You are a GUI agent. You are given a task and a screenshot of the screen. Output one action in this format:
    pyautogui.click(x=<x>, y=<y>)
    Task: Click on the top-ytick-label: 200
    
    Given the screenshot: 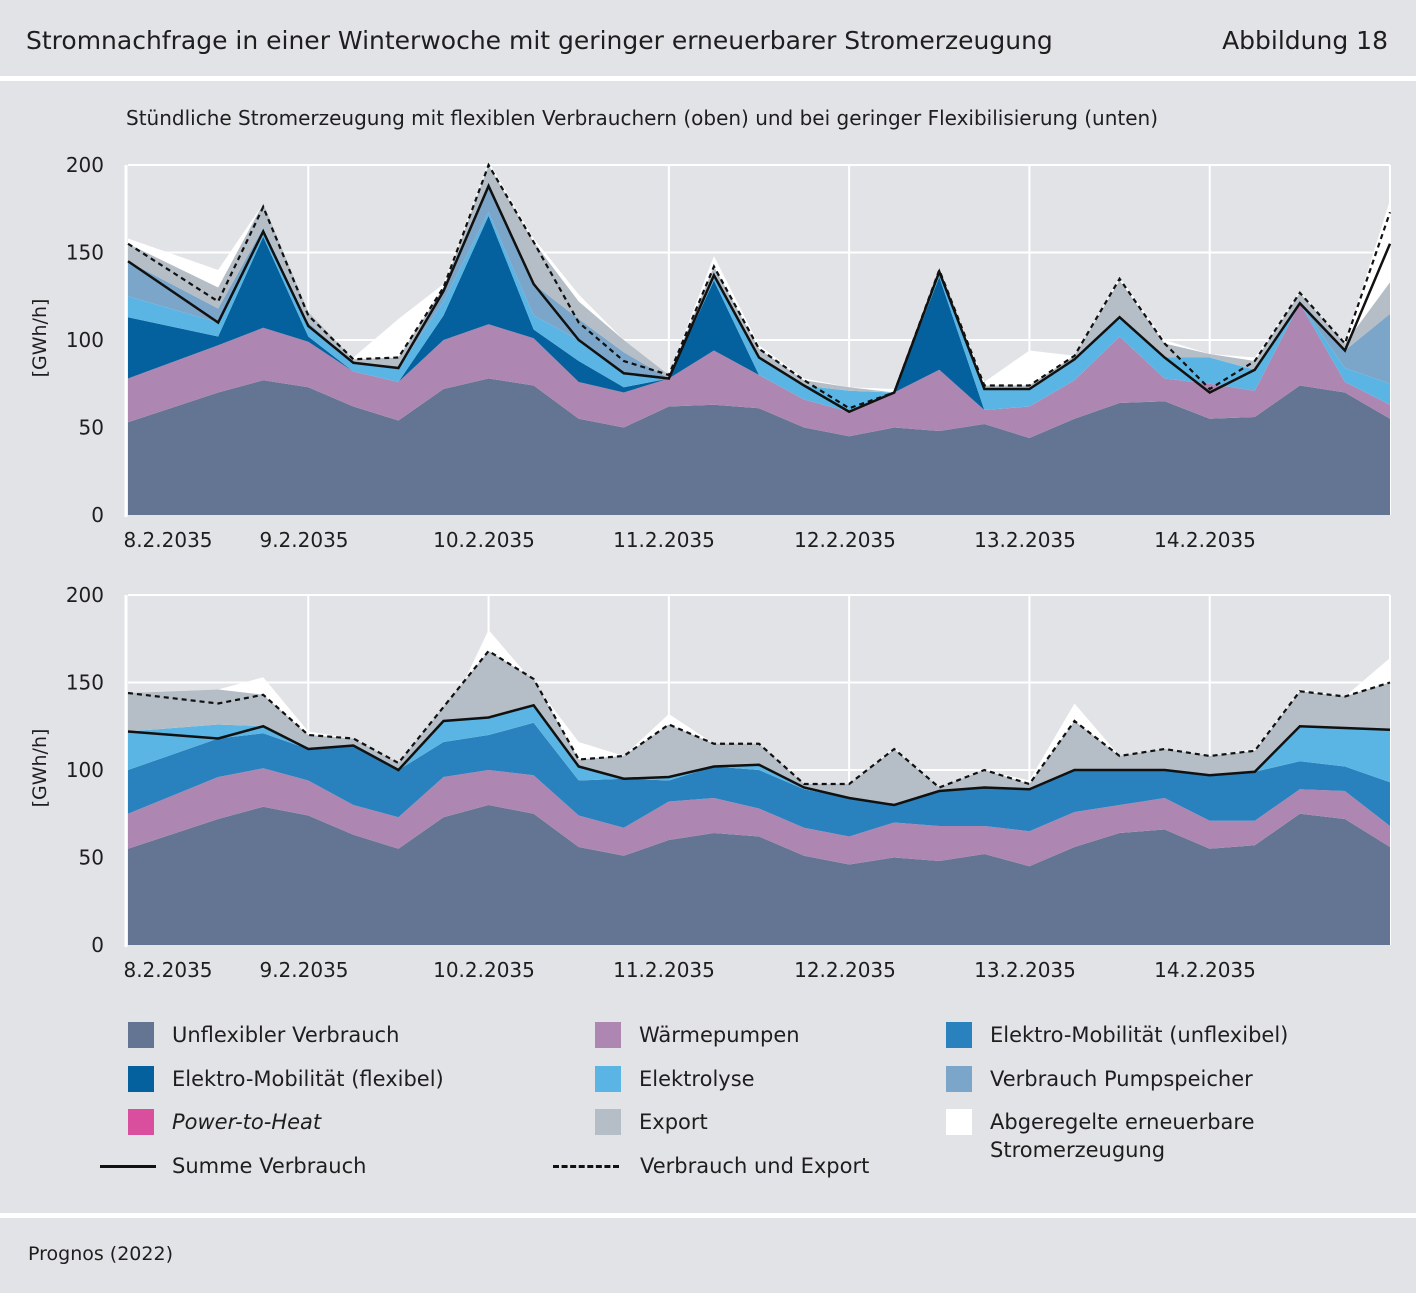 What is the action you would take?
    pyautogui.click(x=85, y=165)
    